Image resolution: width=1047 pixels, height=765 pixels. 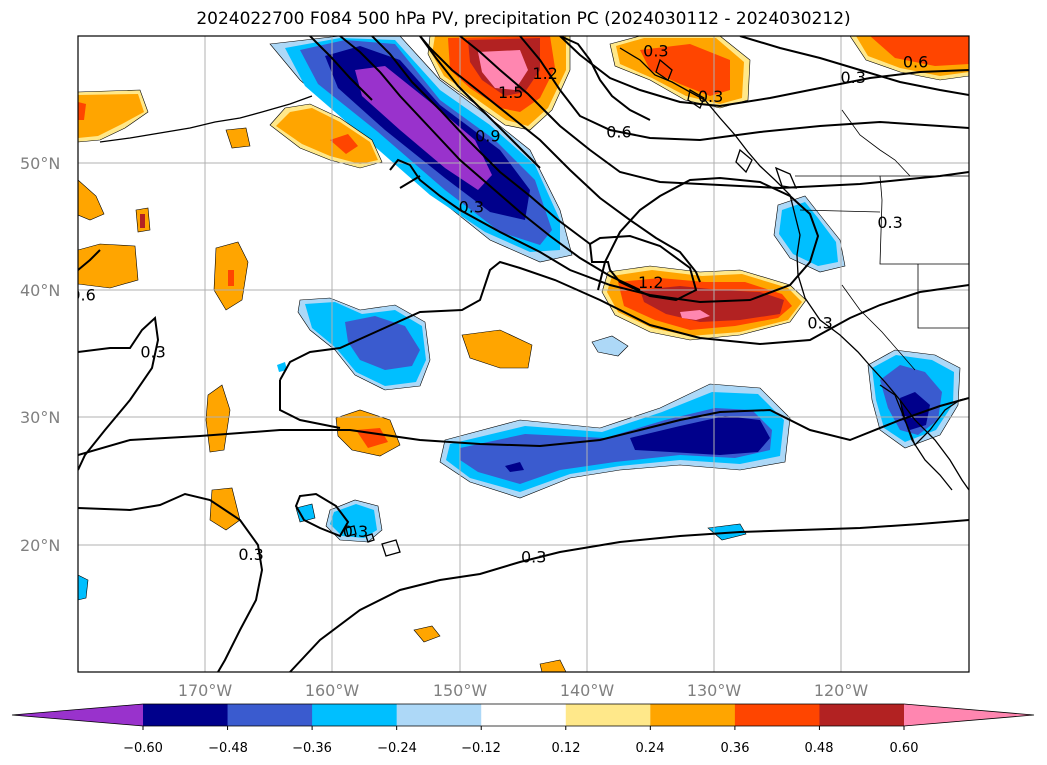 I want to click on positive-blob-mid-1-red, so click(x=231, y=278).